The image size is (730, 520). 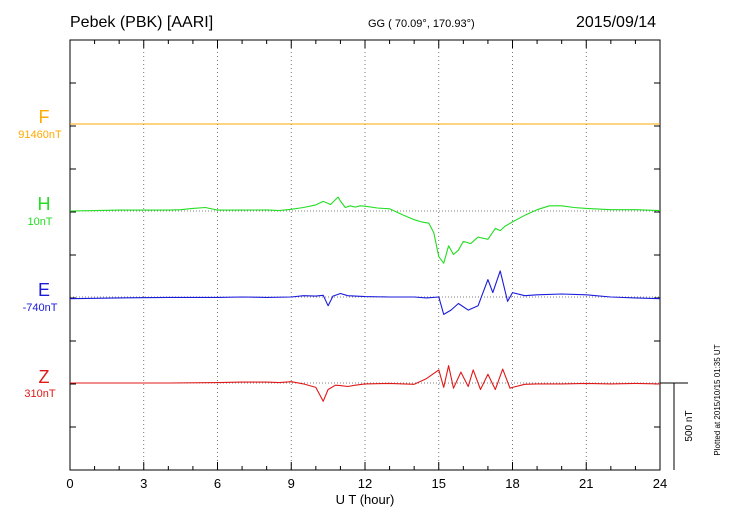 What do you see at coordinates (616, 22) in the screenshot?
I see `chart-date: 2015/09/14` at bounding box center [616, 22].